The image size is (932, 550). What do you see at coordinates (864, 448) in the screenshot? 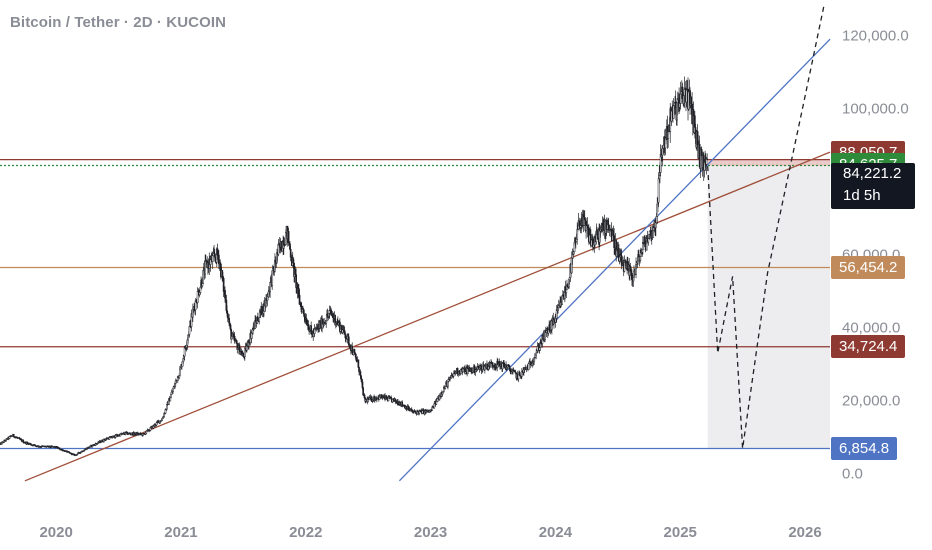
I see `level-badge-4: 6,854.8` at bounding box center [864, 448].